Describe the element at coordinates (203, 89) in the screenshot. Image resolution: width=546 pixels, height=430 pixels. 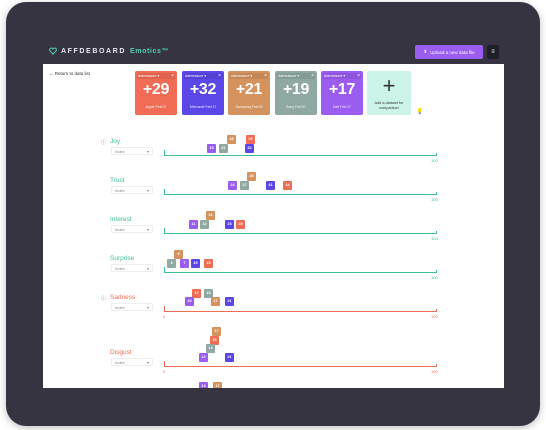
I see `dataset-score: +32` at that location.